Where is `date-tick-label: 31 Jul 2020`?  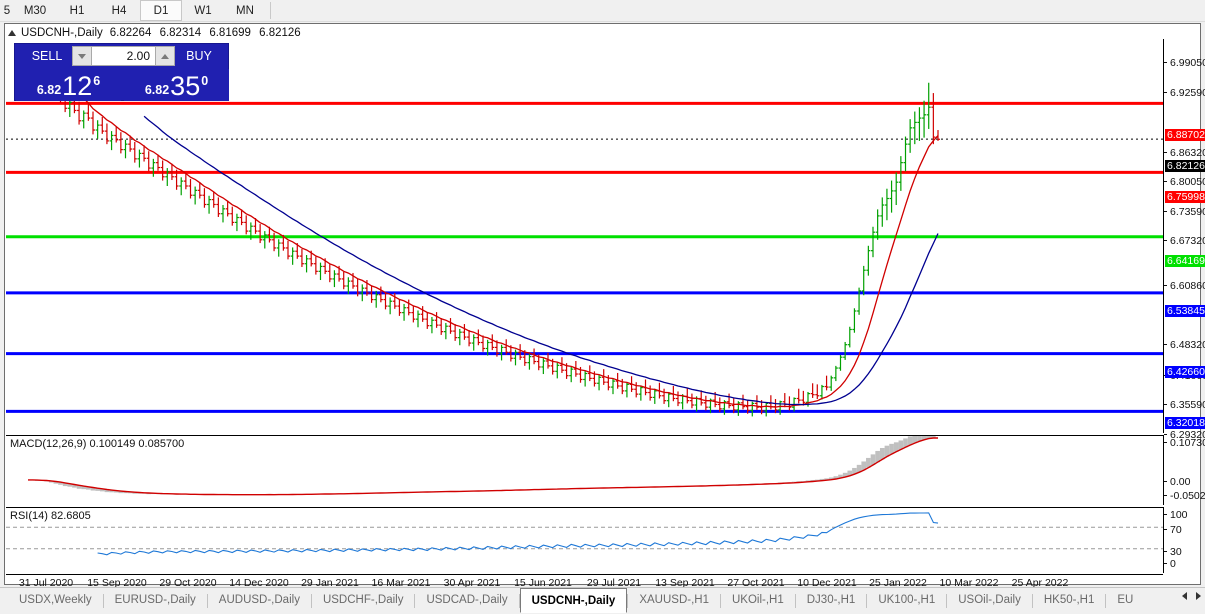 date-tick-label: 31 Jul 2020 is located at coordinates (46, 583).